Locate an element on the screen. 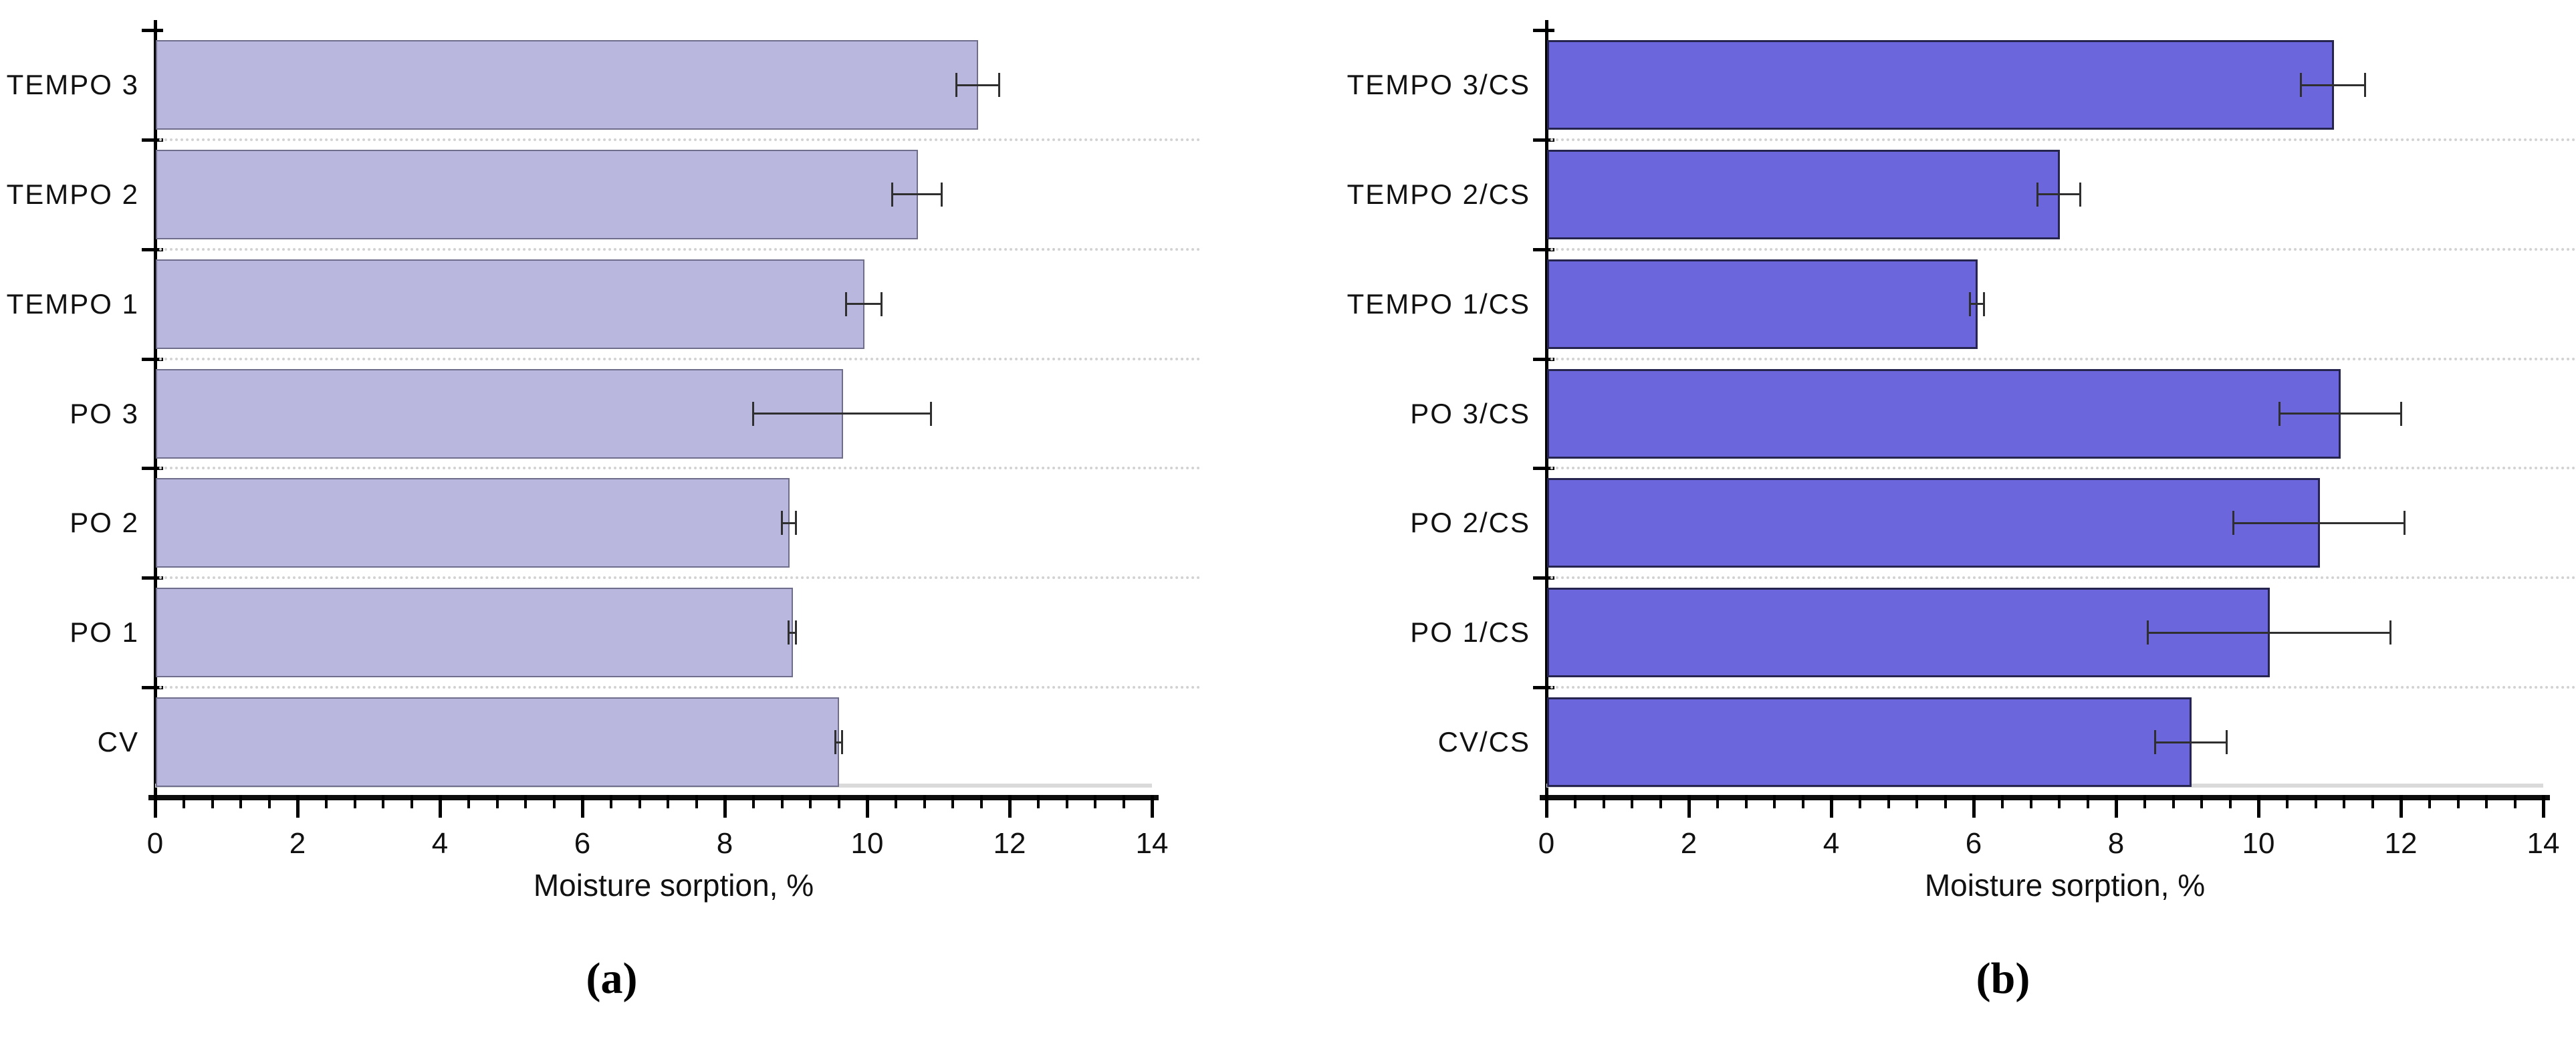 This screenshot has height=1043, width=2576. bar-tempo-2-cs is located at coordinates (1803, 194).